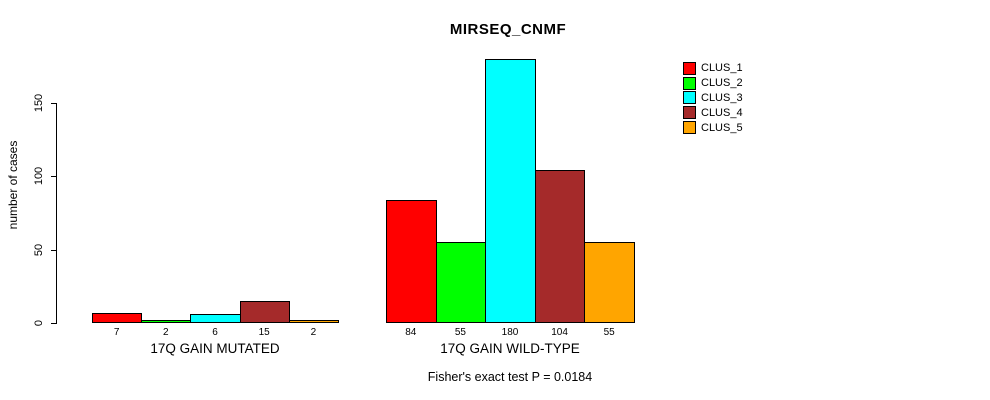 The height and width of the screenshot is (400, 990). I want to click on legend-item-clus_1: CLUS_1, so click(713, 68).